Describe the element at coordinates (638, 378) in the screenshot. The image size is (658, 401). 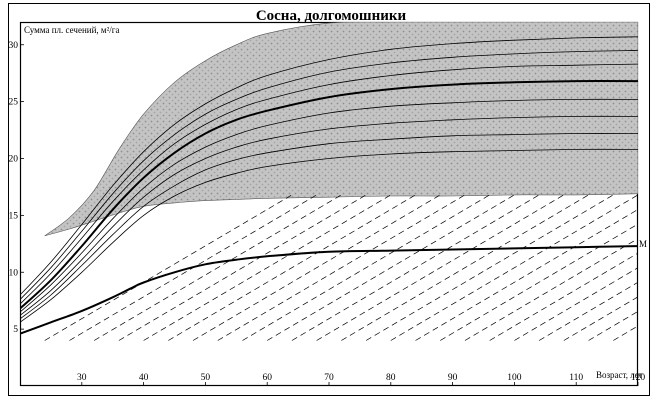
I see `x-tick-label-120: 120` at that location.